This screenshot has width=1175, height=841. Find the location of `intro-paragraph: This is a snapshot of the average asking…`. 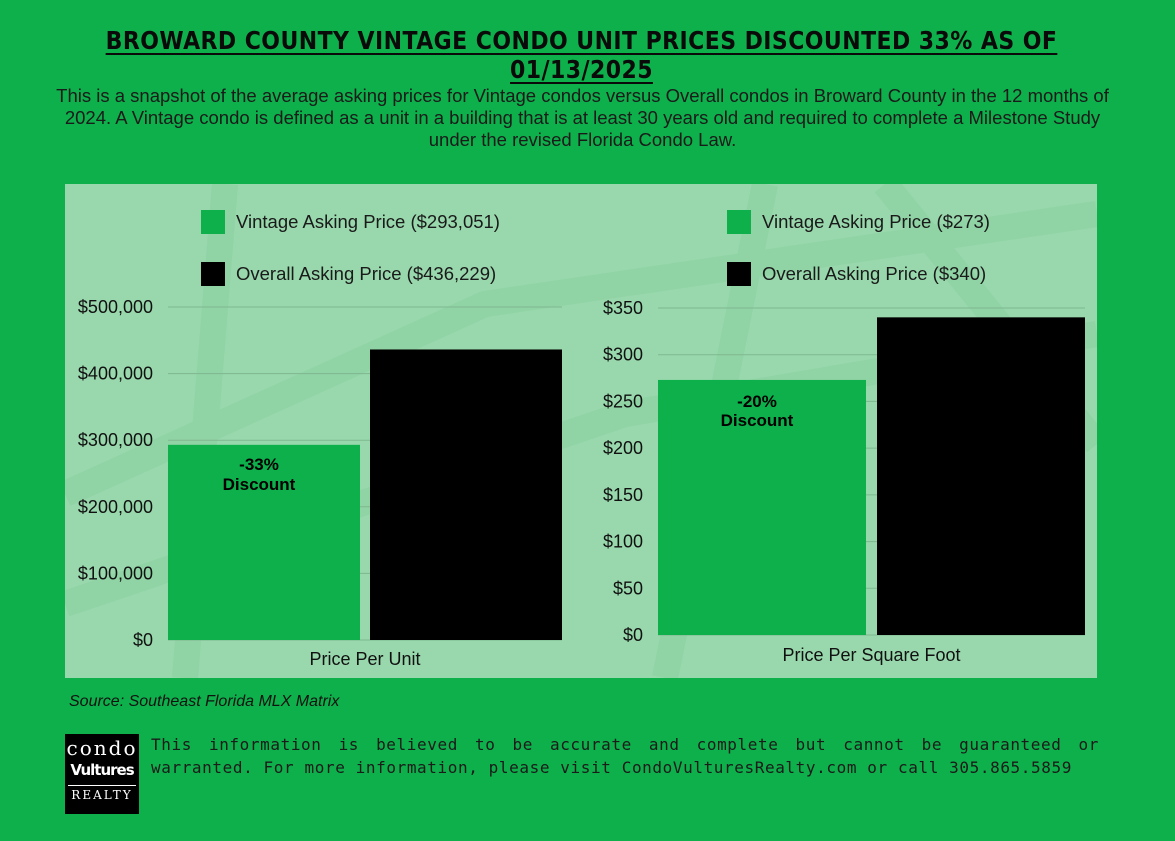

intro-paragraph: This is a snapshot of the average asking… is located at coordinates (582, 117).